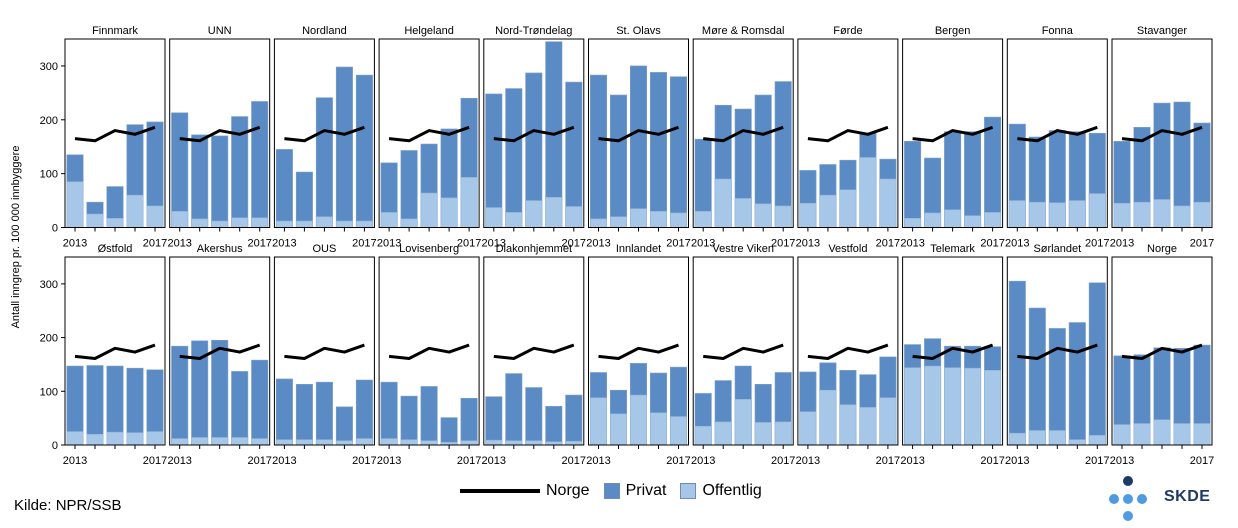 The height and width of the screenshot is (528, 1238). Describe the element at coordinates (1168, 498) in the screenshot. I see `skde-logo: SKDE` at that location.